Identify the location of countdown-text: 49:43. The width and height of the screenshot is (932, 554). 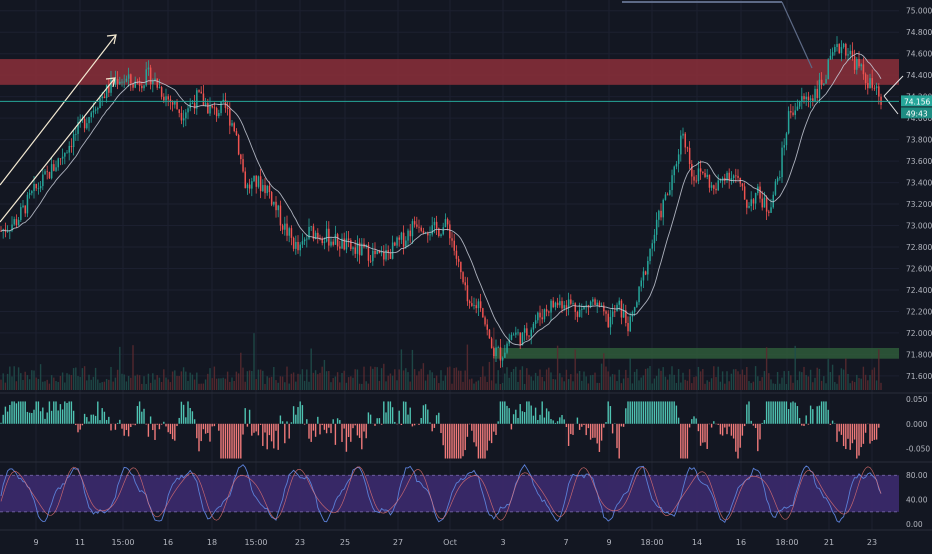
(917, 113).